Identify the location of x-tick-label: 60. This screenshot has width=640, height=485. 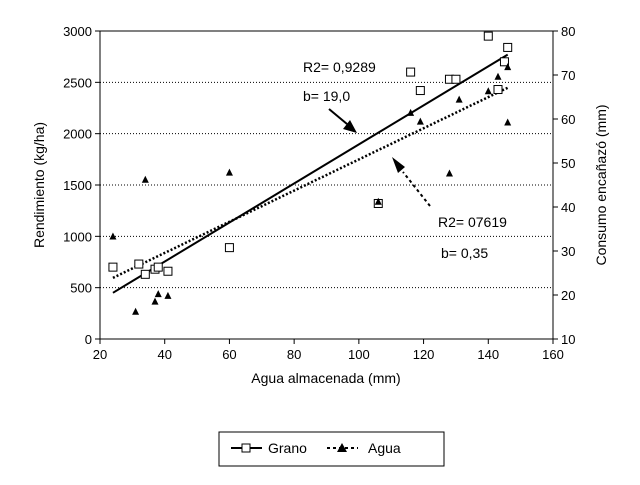
(229, 354).